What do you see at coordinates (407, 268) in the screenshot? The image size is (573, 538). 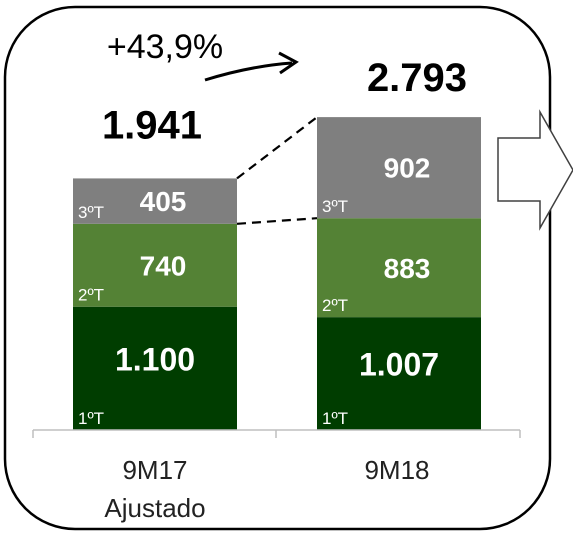 I see `data-label-9m18-s2: 883` at bounding box center [407, 268].